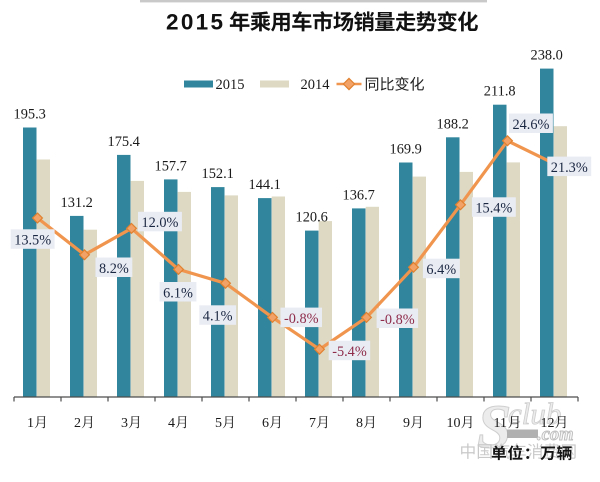  I want to click on svg-text: 15.4%, so click(493, 209).